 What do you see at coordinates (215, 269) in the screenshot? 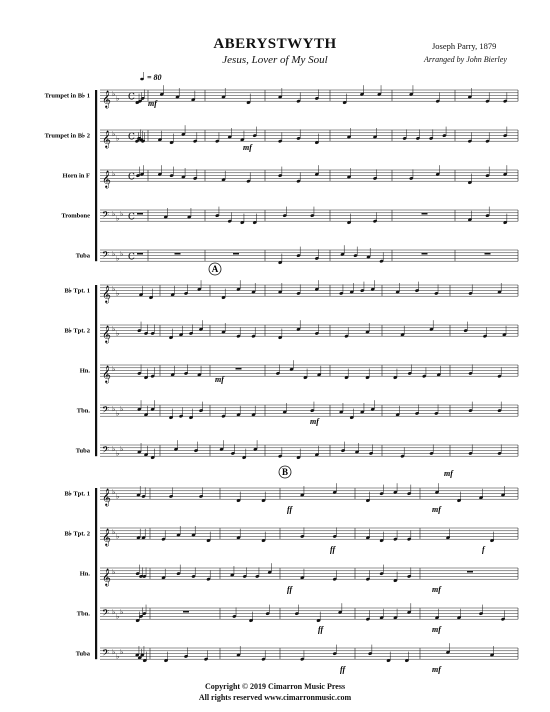
I see `rehearsal-circle` at bounding box center [215, 269].